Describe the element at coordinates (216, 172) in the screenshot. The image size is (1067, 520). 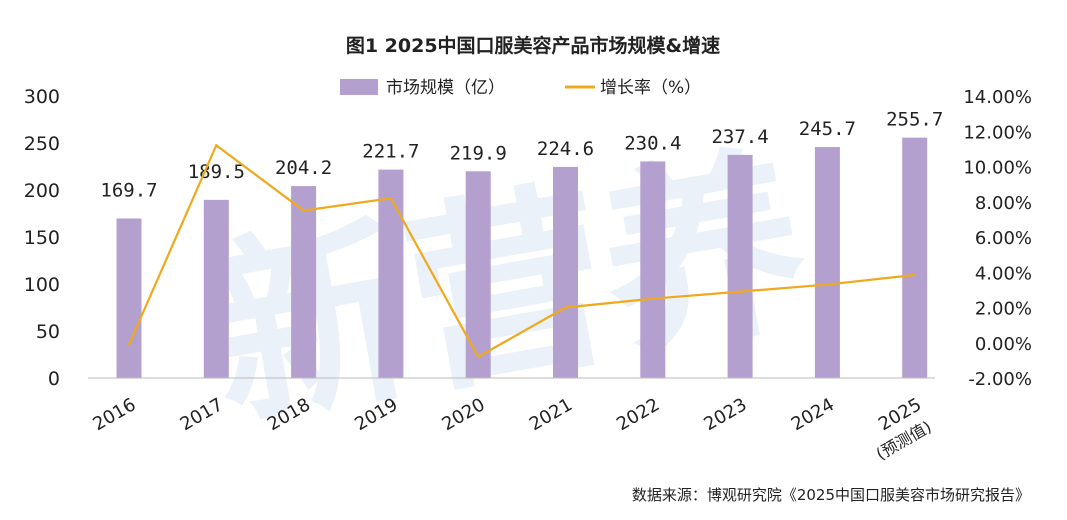
I see `data-label-2017: 189.5` at that location.